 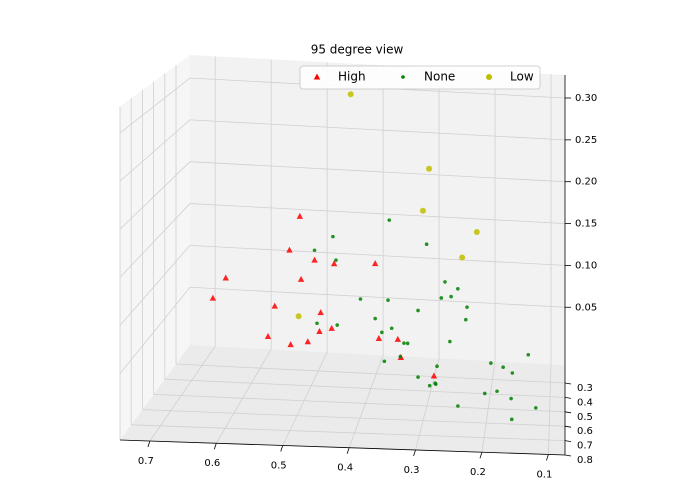 What do you see at coordinates (357, 50) in the screenshot?
I see `chart-title: 95 degree view` at bounding box center [357, 50].